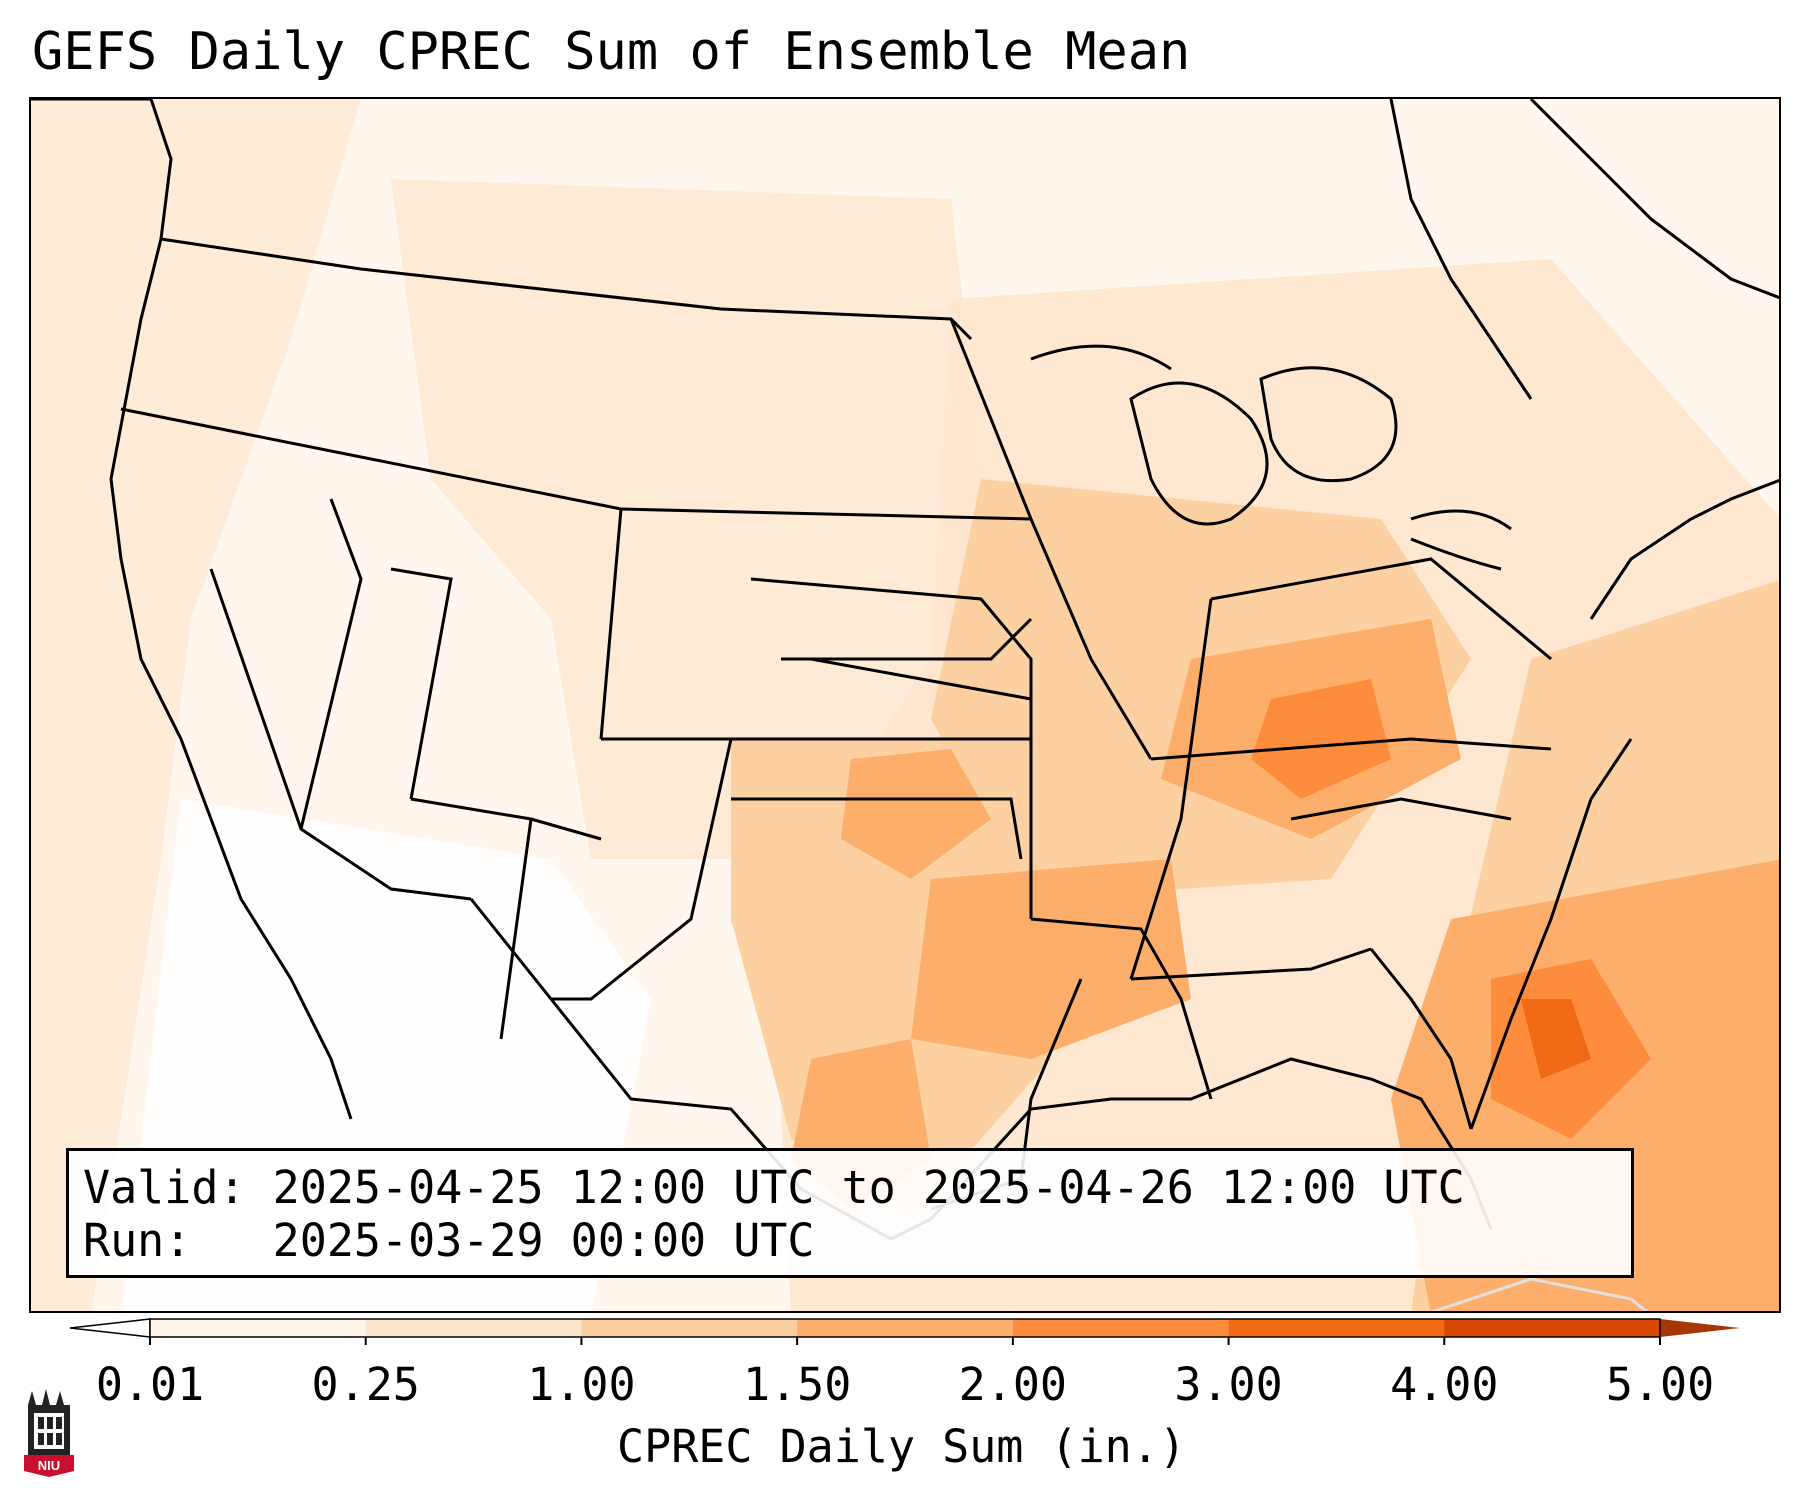  What do you see at coordinates (1013, 1384) in the screenshot?
I see `colorbar-tick-label: 2.00` at bounding box center [1013, 1384].